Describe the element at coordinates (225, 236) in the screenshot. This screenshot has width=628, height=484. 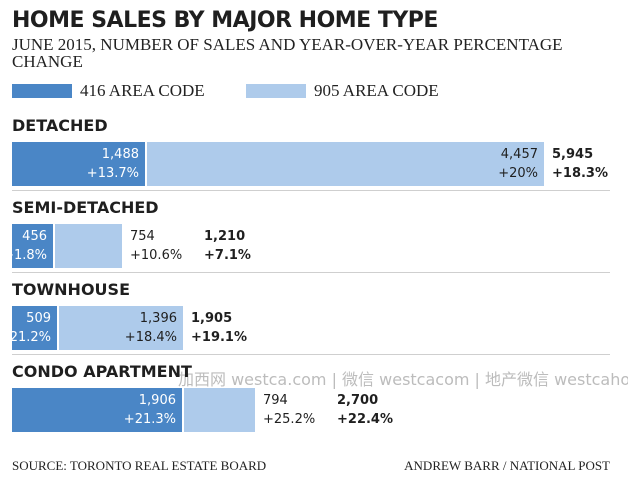
I see `total-value: 1,210` at that location.